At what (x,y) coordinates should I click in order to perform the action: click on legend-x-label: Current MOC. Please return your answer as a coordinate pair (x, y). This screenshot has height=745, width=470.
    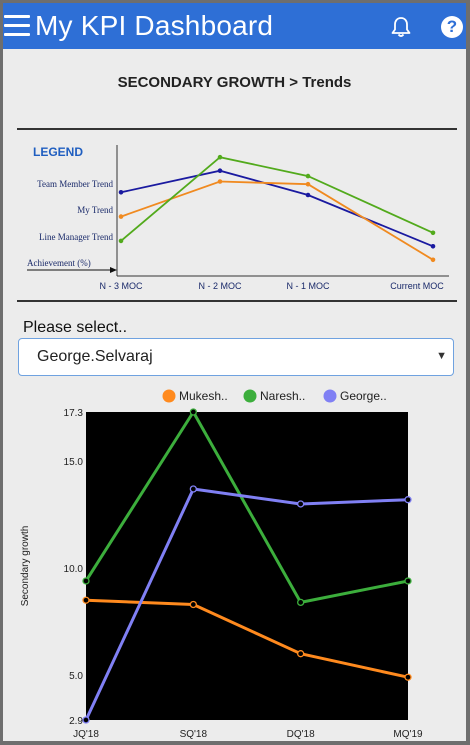
    Looking at the image, I should click on (417, 286).